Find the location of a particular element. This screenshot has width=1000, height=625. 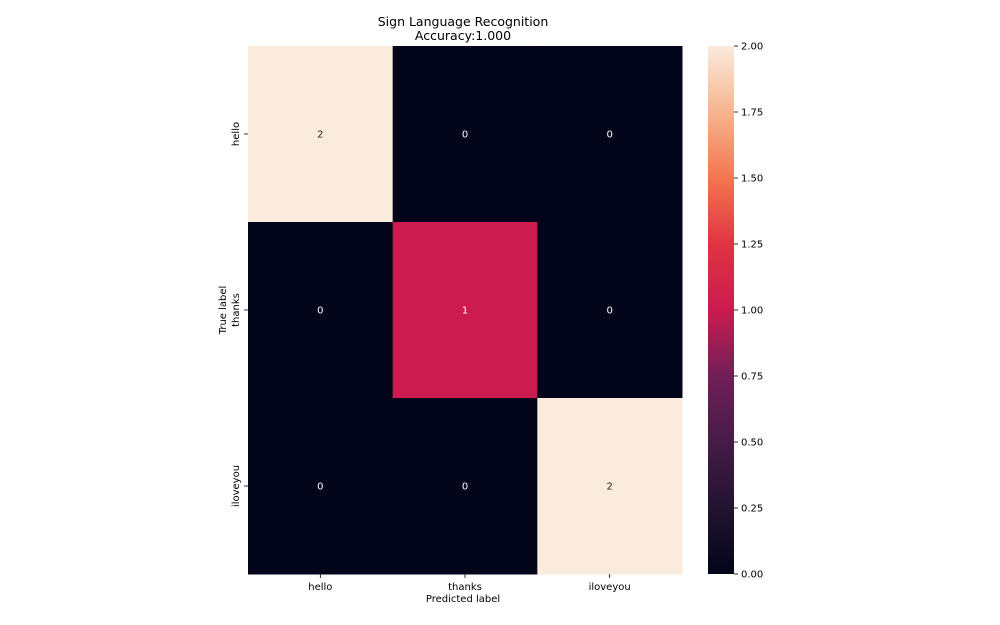

colorbar-tick-label: 2.00 is located at coordinates (752, 47).